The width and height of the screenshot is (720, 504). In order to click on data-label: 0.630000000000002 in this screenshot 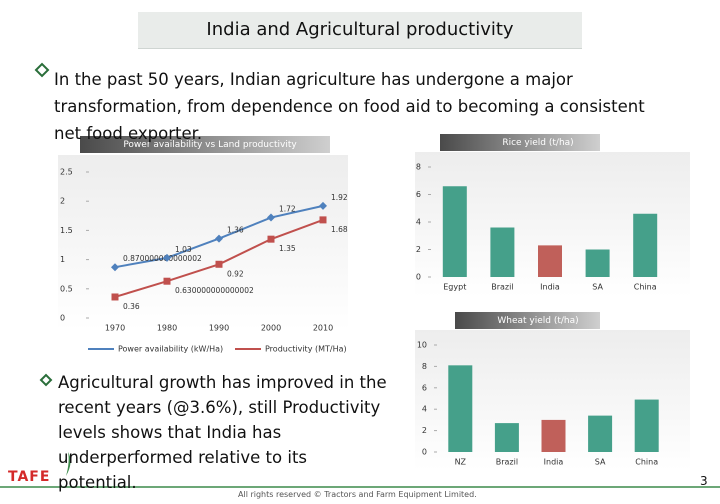, I will do `click(214, 290)`.